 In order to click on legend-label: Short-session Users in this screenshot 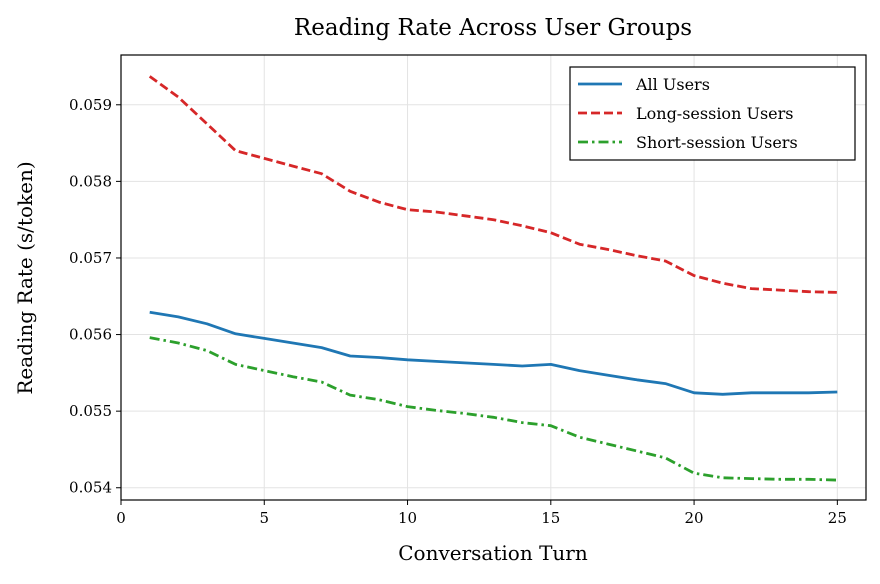, I will do `click(717, 142)`.